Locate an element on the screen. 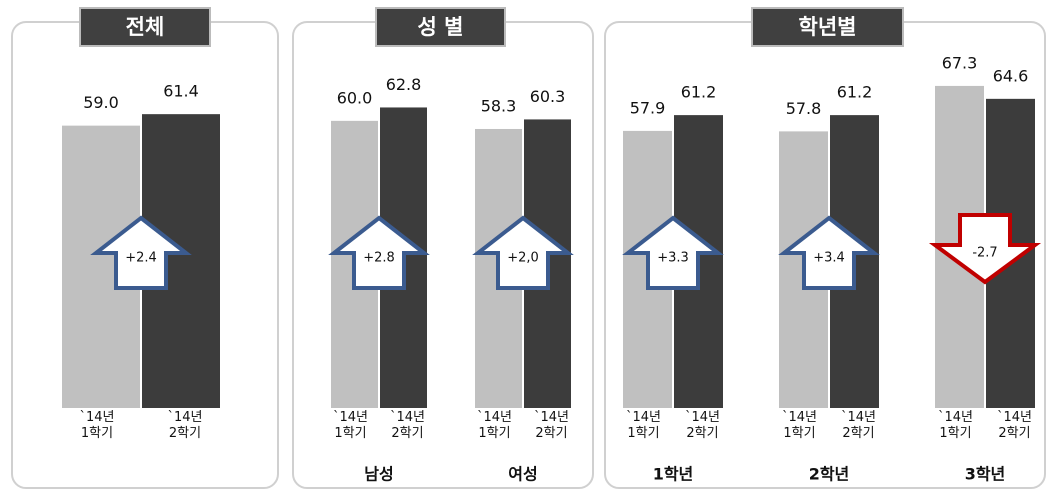  value-label: 60.3 is located at coordinates (548, 96).